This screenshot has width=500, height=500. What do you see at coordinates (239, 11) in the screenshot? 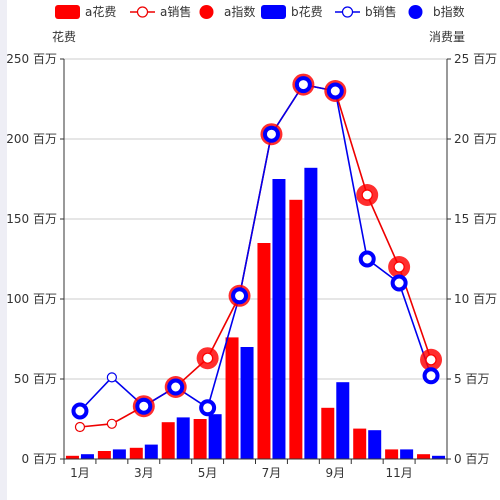
I see `legend-label: a指数` at bounding box center [239, 11].